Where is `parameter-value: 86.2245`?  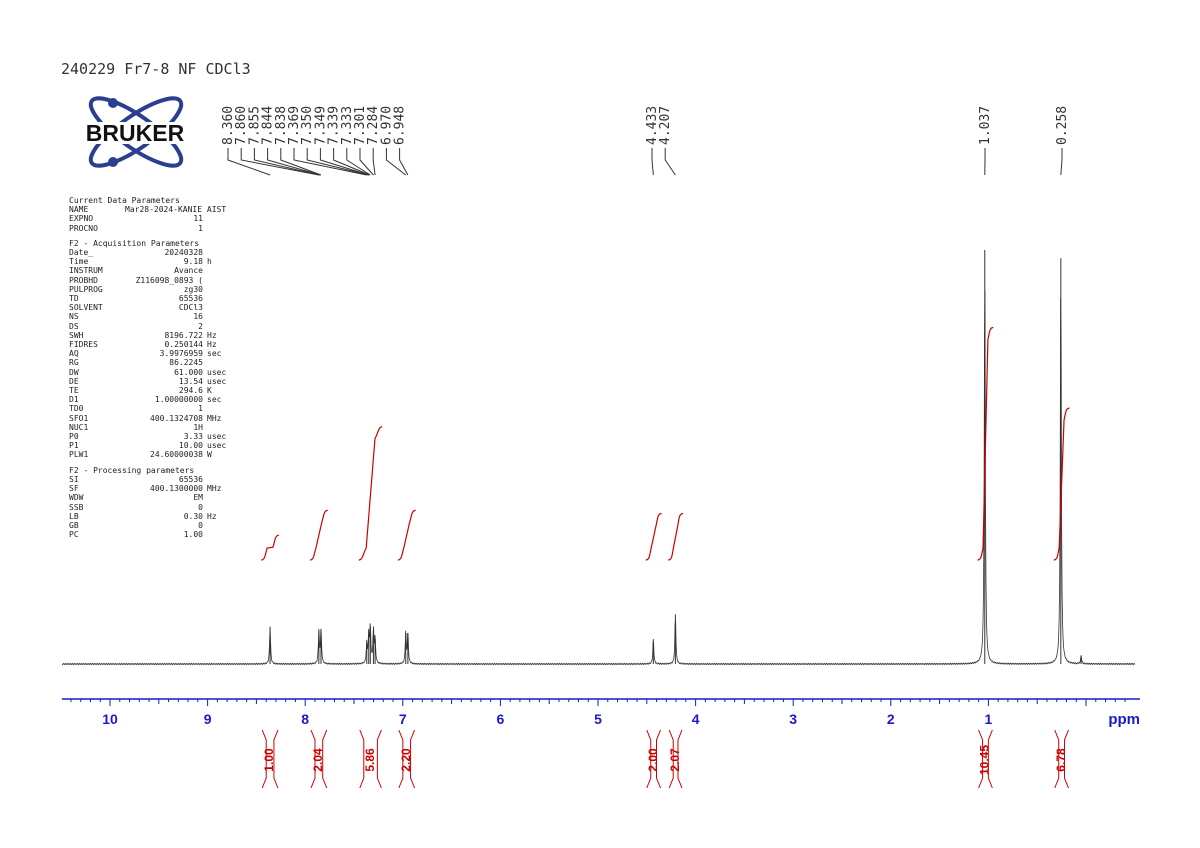 parameter-value: 86.2245 is located at coordinates (186, 363).